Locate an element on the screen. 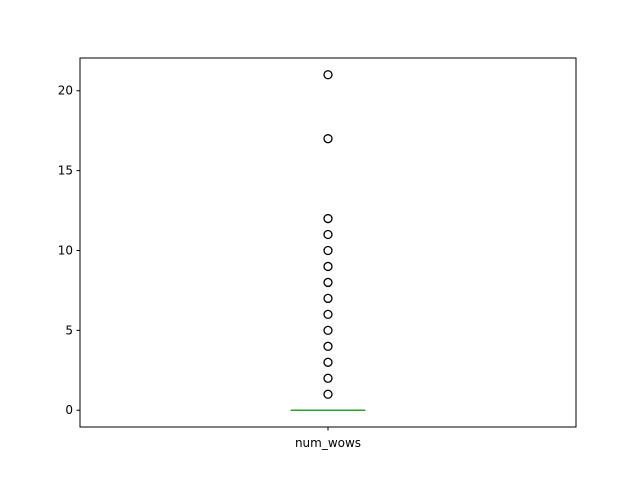 This screenshot has height=484, width=640. y-tick-label: 10 is located at coordinates (65, 250).